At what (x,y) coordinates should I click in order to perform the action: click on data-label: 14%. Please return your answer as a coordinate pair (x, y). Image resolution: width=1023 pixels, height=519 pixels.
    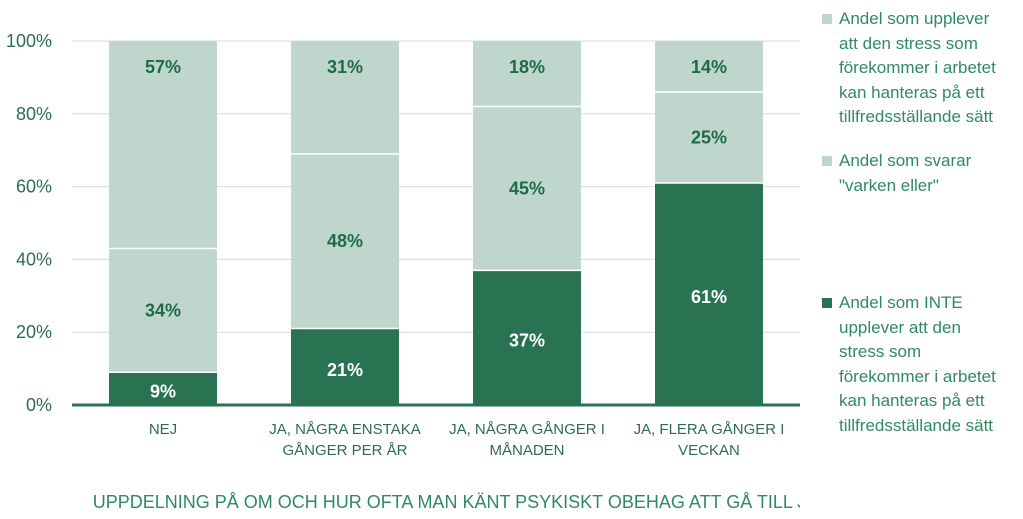
    Looking at the image, I should click on (709, 67).